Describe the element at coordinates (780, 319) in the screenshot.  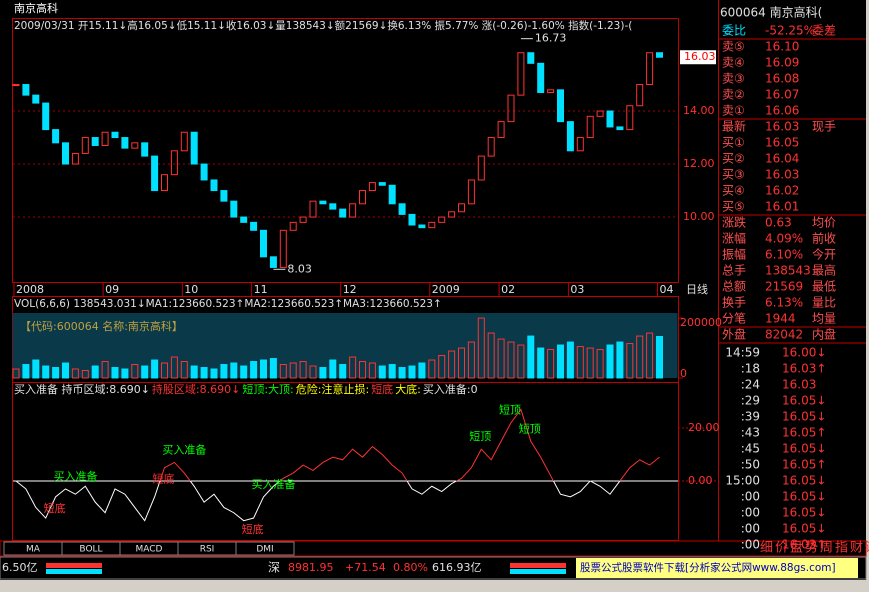
I see `quote-row: 1944` at that location.